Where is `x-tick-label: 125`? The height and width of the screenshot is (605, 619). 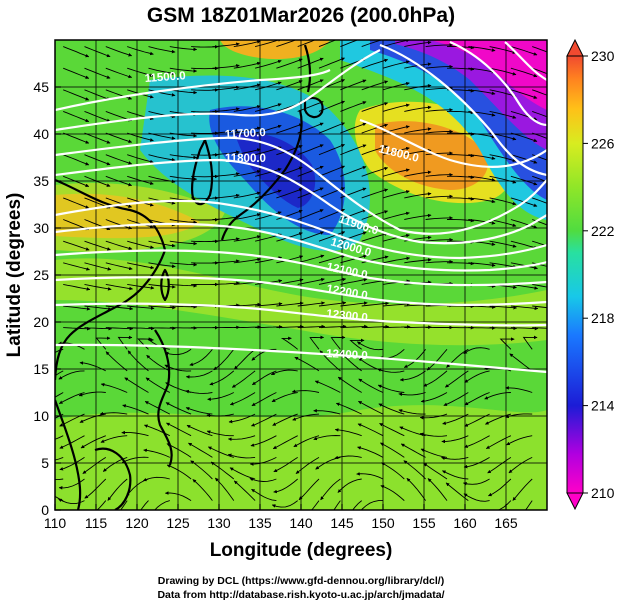 x-tick-label: 125 is located at coordinates (178, 523).